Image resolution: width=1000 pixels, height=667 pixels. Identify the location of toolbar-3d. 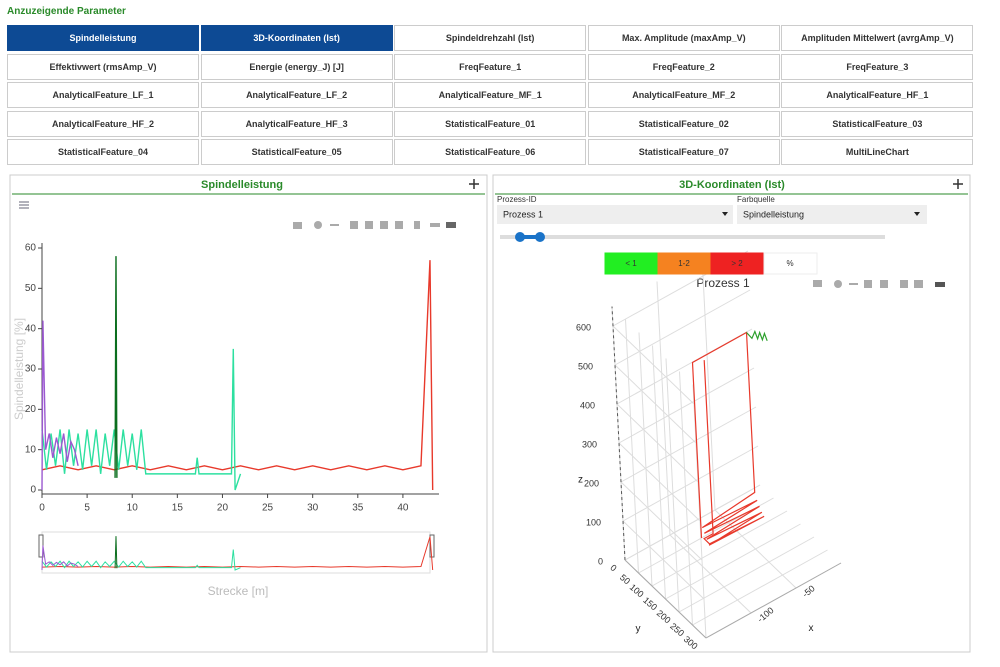
(879, 284).